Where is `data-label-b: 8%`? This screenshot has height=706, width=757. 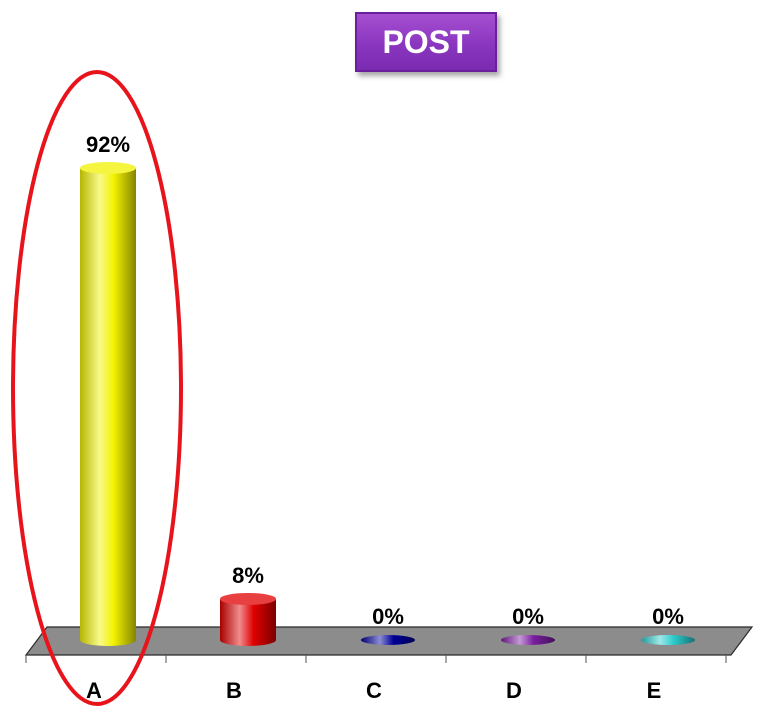 data-label-b: 8% is located at coordinates (248, 575).